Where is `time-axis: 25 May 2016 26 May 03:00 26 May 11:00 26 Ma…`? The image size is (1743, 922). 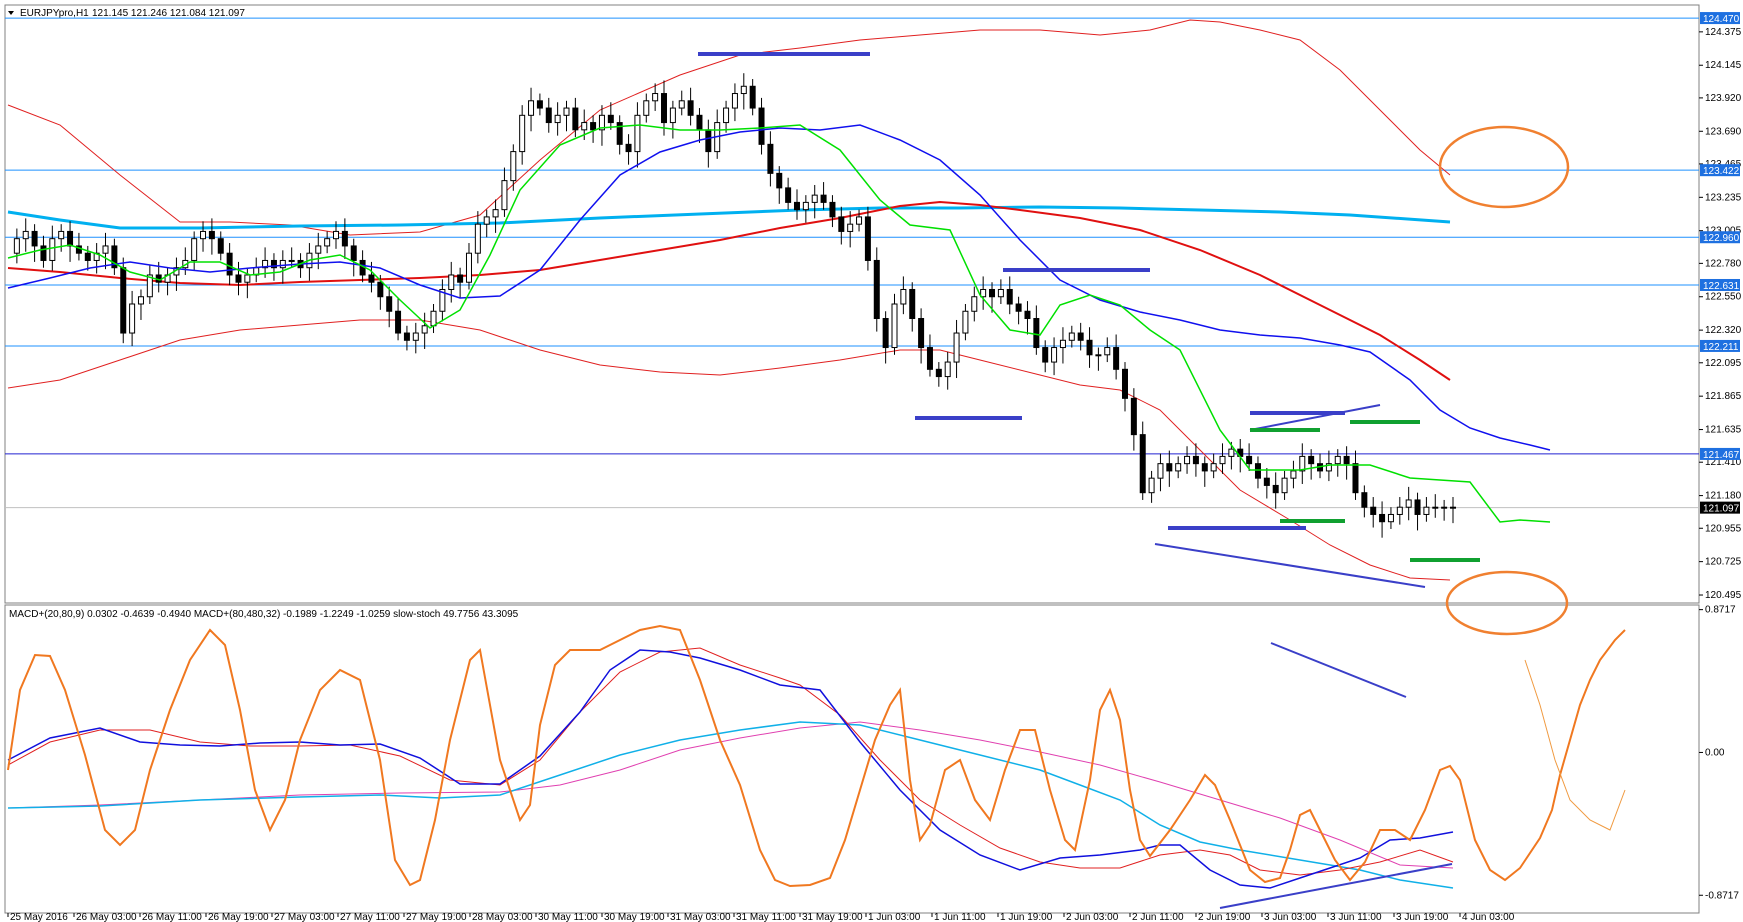 time-axis: 25 May 2016 26 May 03:00 26 May 11:00 26 Ma… is located at coordinates (761, 917).